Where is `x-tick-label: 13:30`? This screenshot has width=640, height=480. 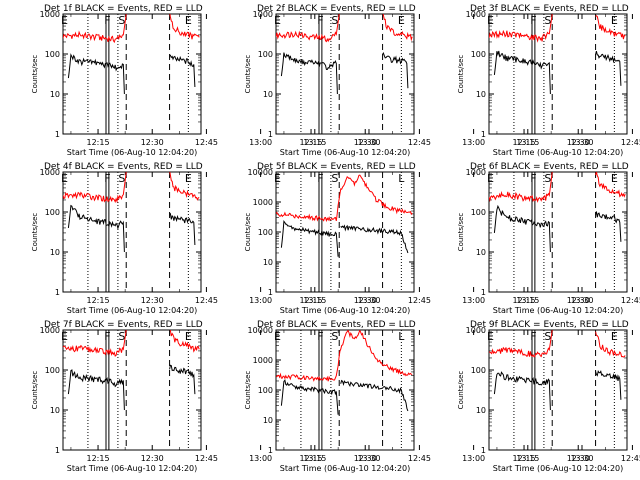
x-tick-label: 13:30 is located at coordinates (581, 142).